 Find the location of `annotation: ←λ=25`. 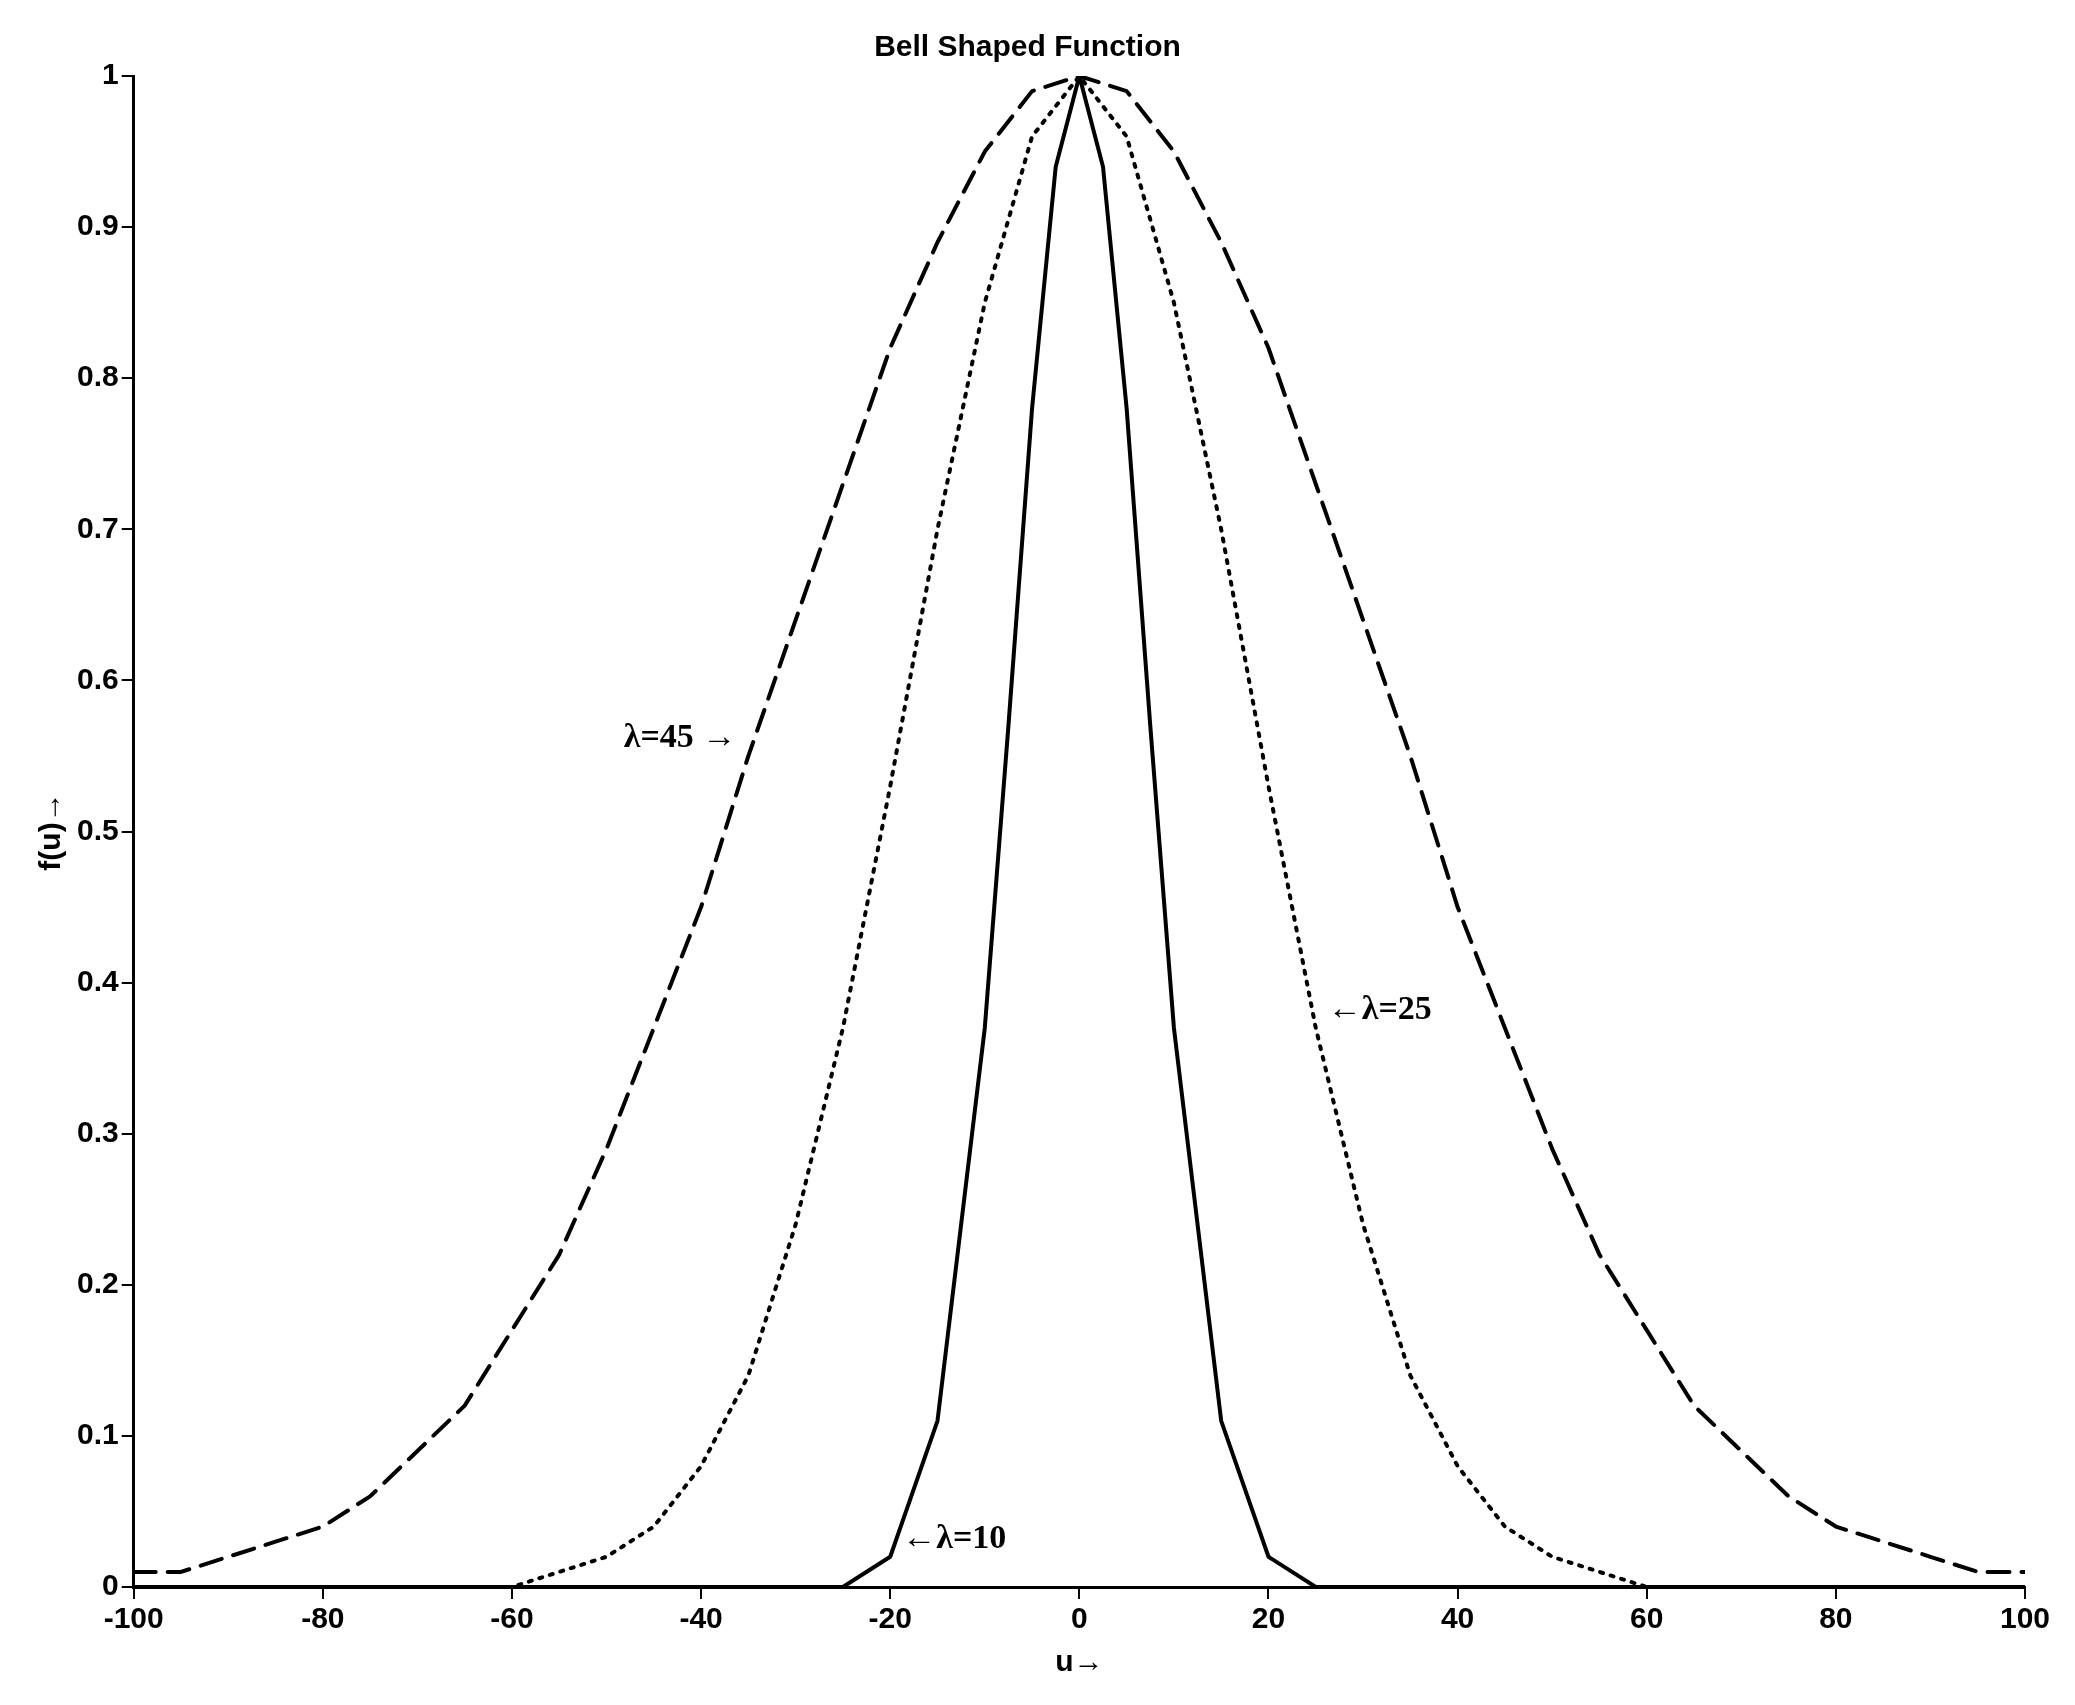

annotation: ←λ=25 is located at coordinates (1379, 1007).